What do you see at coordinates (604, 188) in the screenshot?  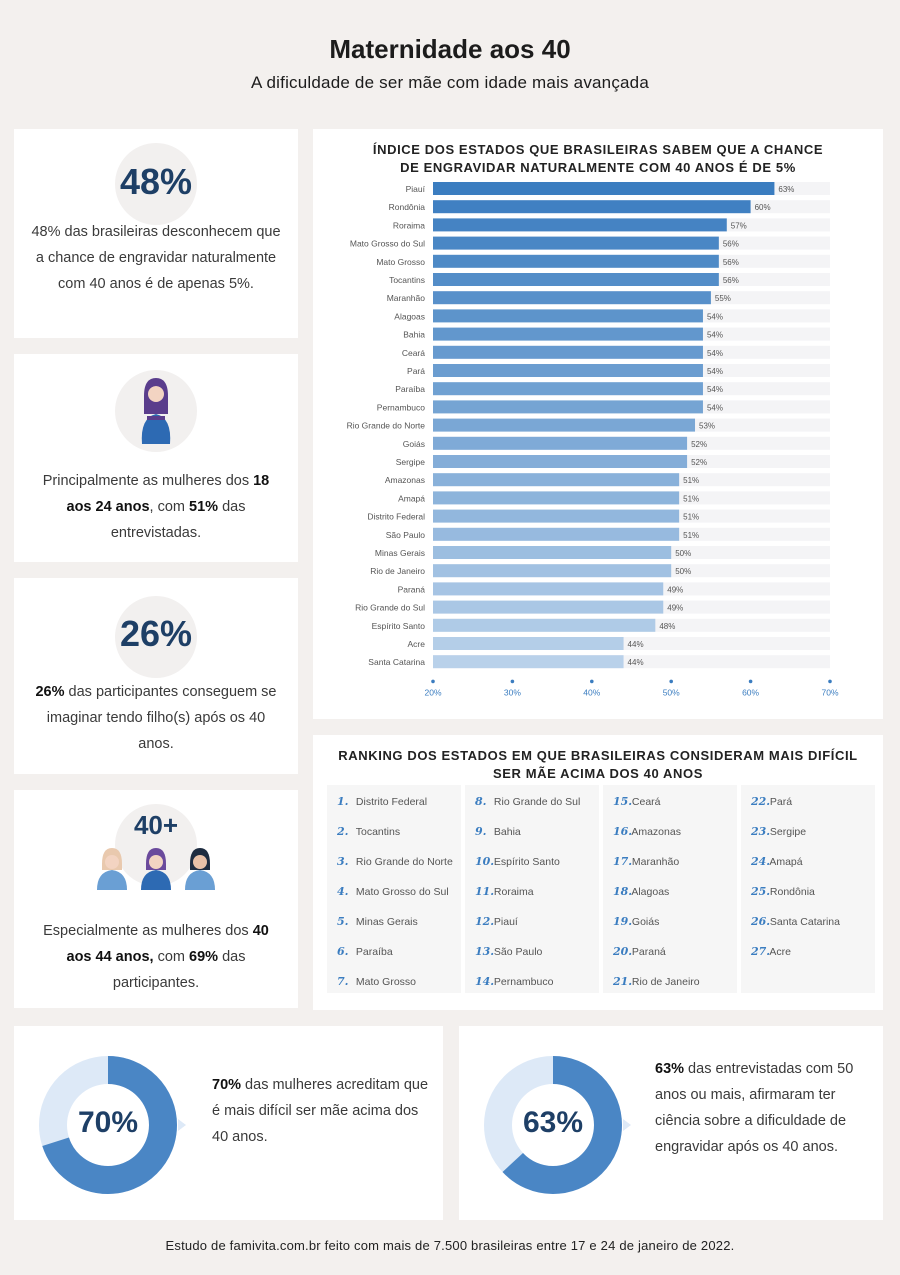 I see `bar-piauí` at bounding box center [604, 188].